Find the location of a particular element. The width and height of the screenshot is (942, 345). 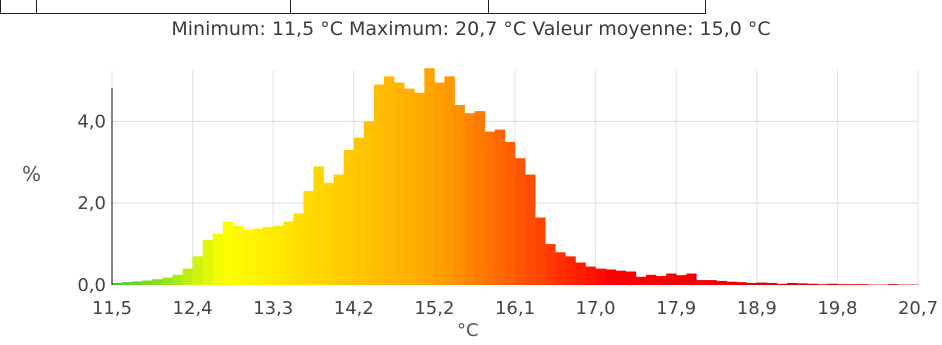

y-tick-label: 2,0 is located at coordinates (91, 203).